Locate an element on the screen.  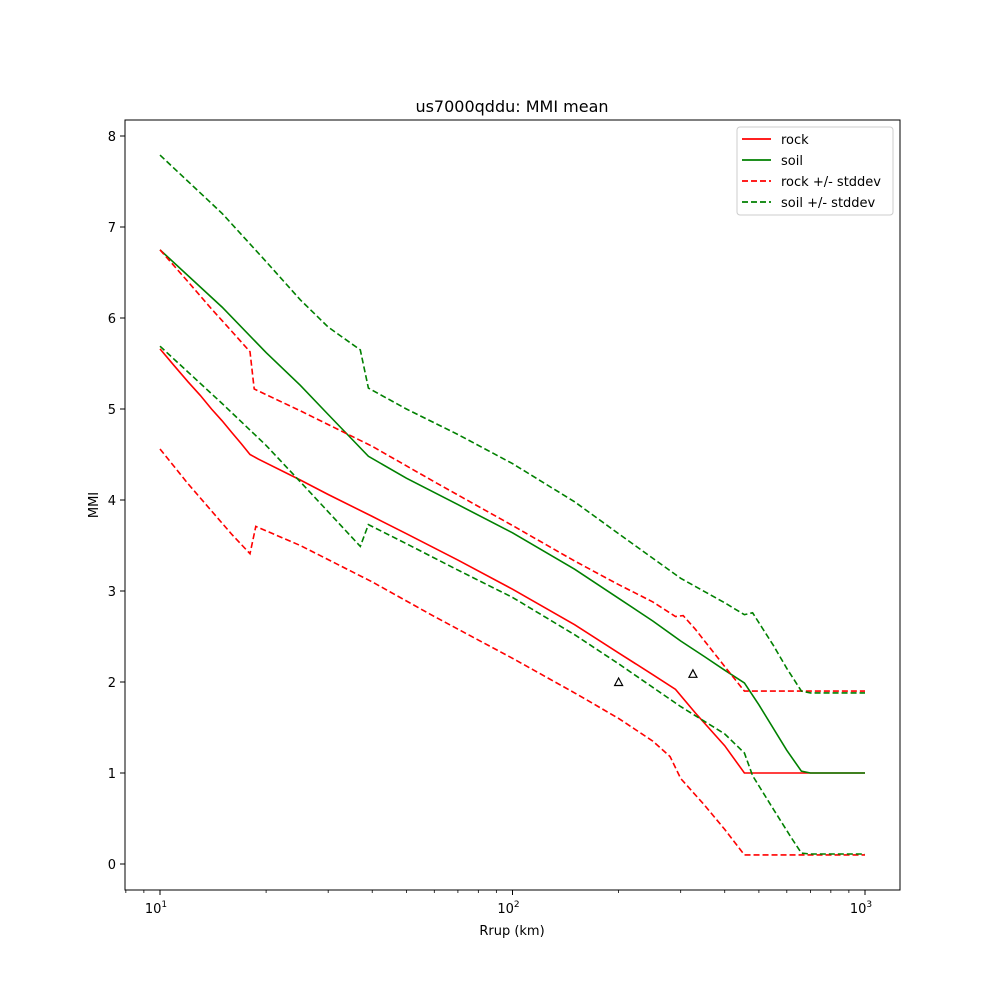
legend: rock soil rock +/- stddev soil +/- stddev is located at coordinates (815, 171).